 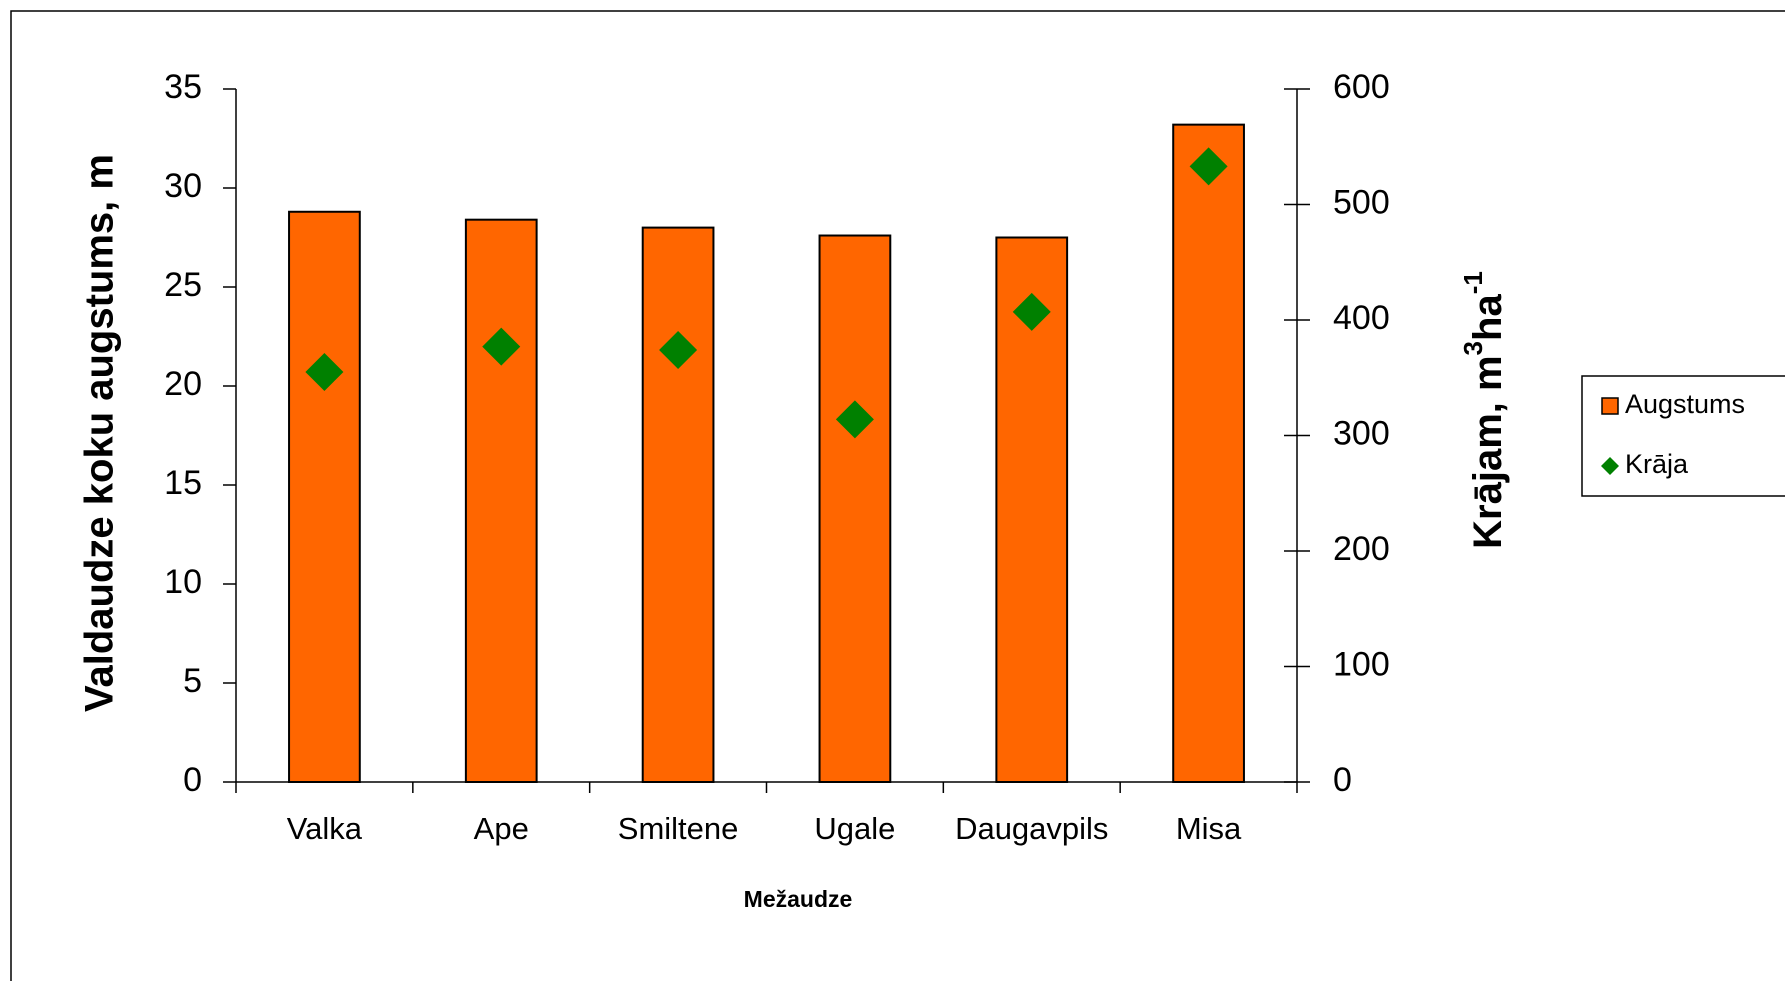 What do you see at coordinates (854, 828) in the screenshot?
I see `x-tick-label: Ugale` at bounding box center [854, 828].